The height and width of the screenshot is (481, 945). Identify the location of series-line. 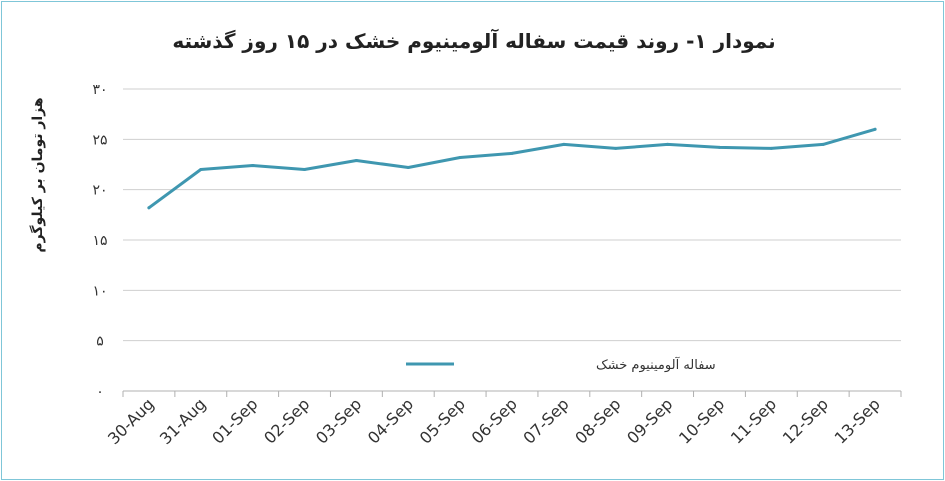
(512, 168).